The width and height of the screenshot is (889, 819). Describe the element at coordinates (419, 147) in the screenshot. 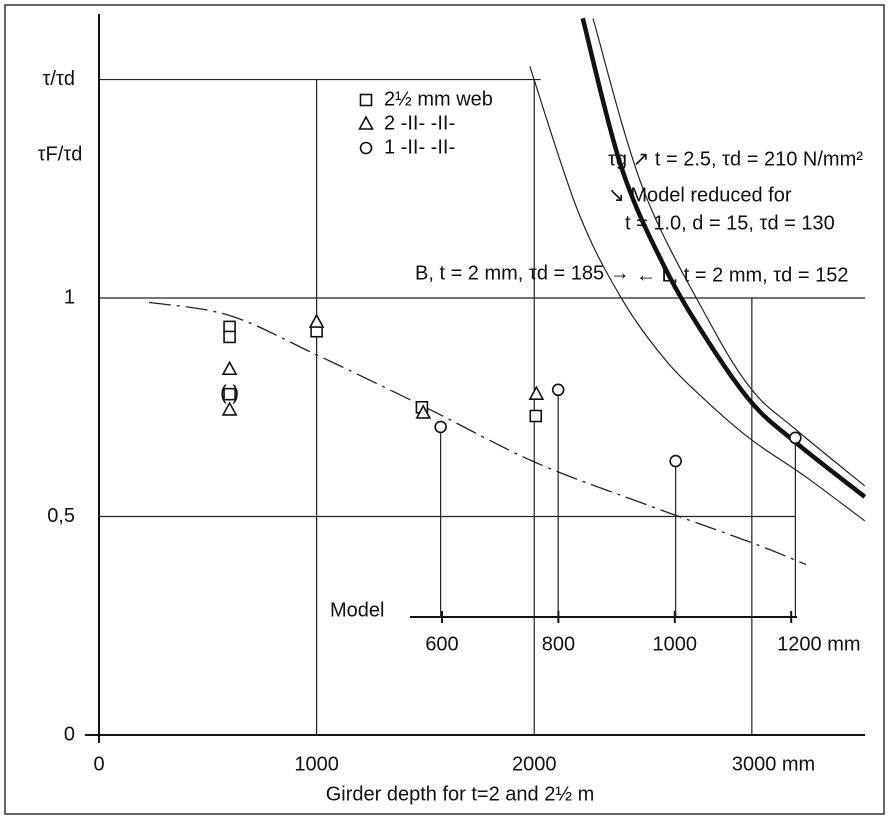

I see `legend-label: 1 -II- -II-` at that location.